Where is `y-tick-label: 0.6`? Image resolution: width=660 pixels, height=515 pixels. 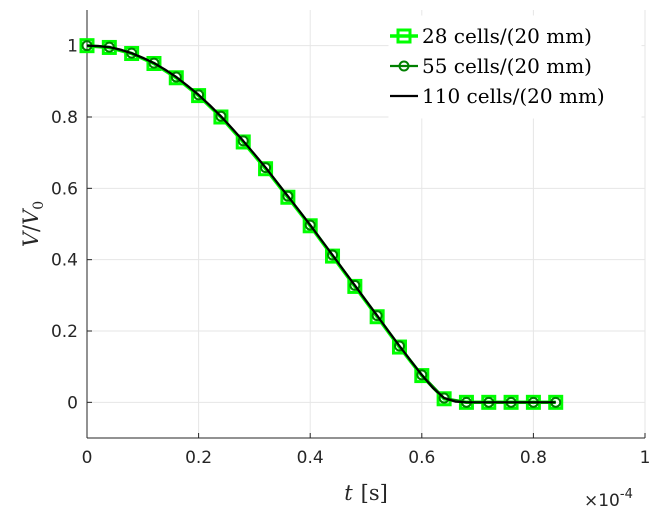
y-tick-label: 0.6 is located at coordinates (64, 189).